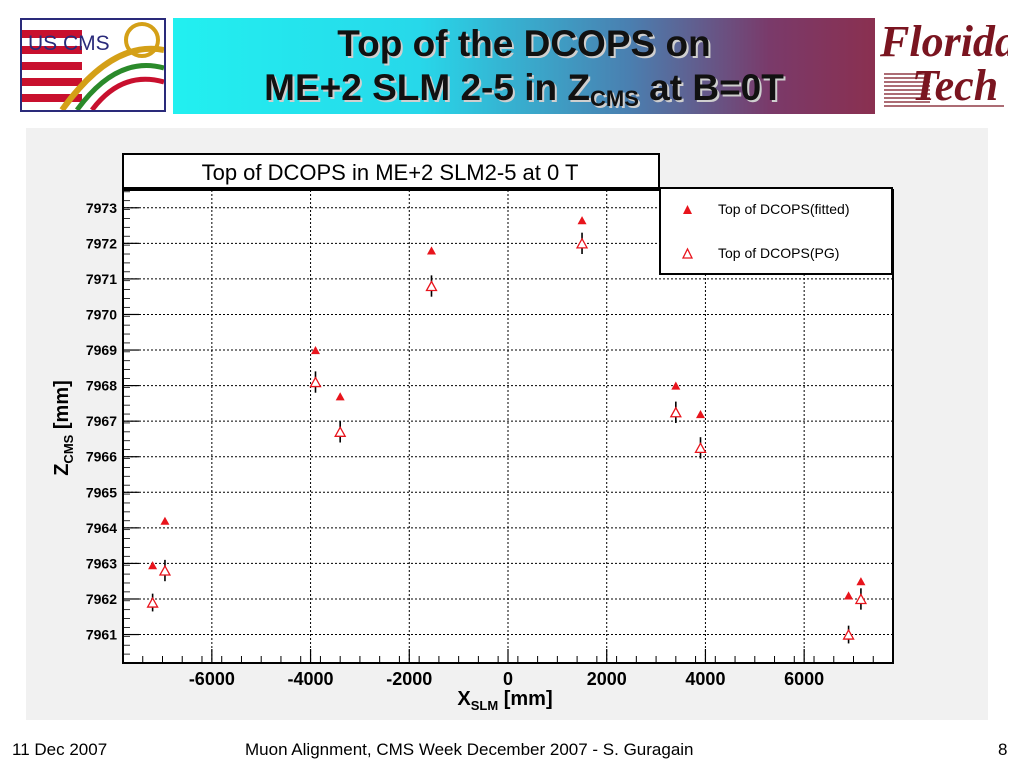 The image size is (1024, 768). Describe the element at coordinates (409, 679) in the screenshot. I see `x-tick-label: -2000` at that location.